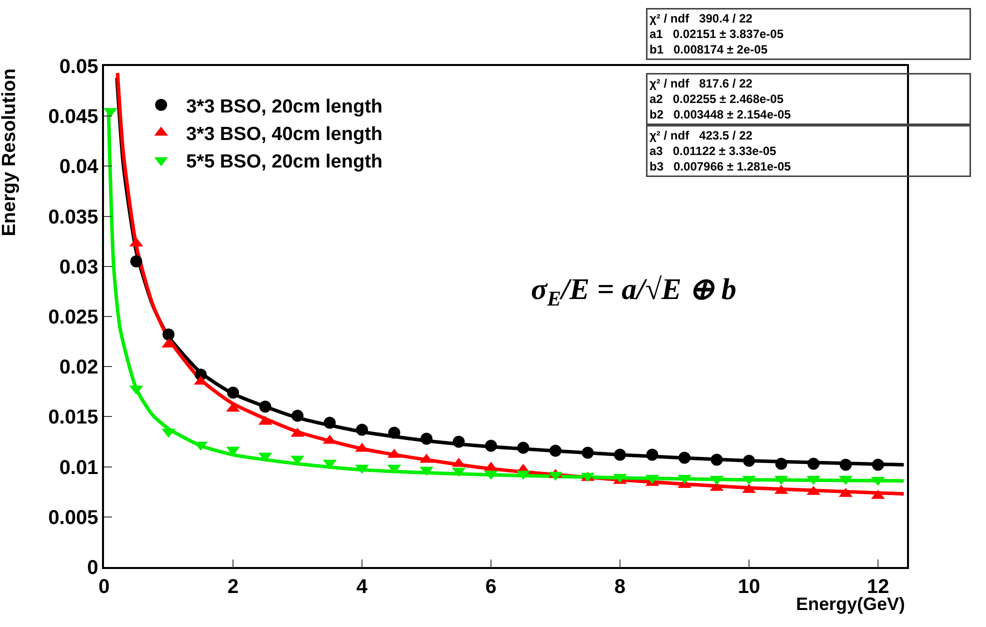  I want to click on y-tick-label: 0, so click(92, 568).